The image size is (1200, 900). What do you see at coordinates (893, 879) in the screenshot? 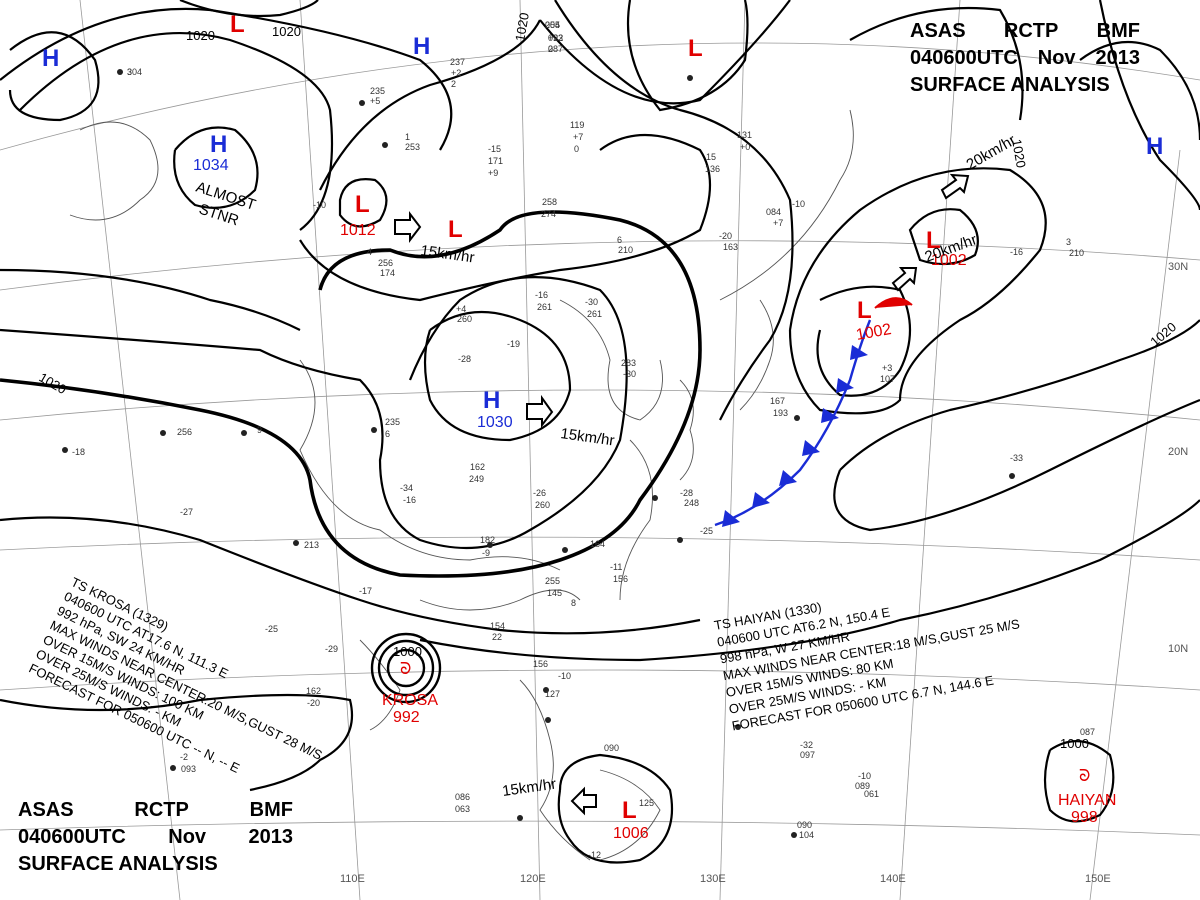
I see `lon-label-140e: 140E` at bounding box center [893, 879].